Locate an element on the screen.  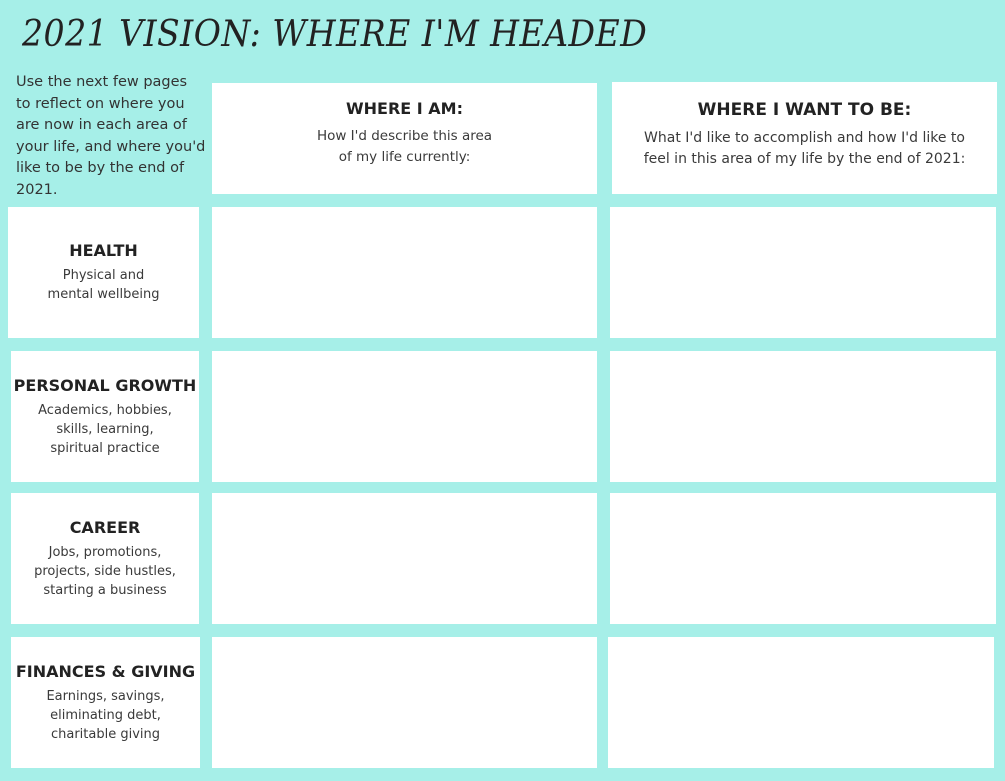
where-i-am-finances-field is located at coordinates (404, 702).